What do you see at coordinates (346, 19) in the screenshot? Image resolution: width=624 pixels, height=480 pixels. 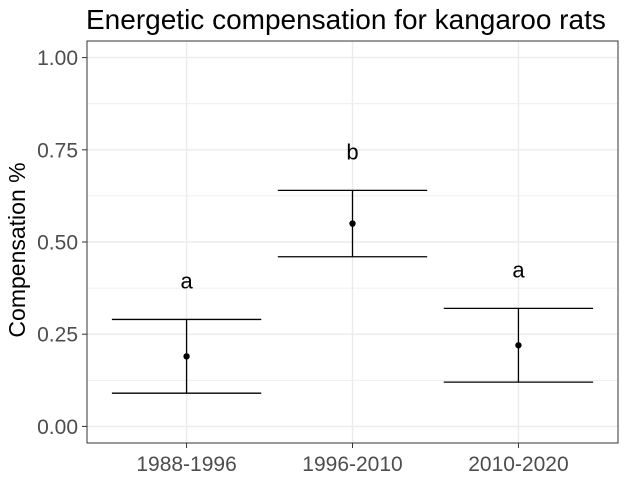 I see `chart-title: Energetic compensation for kangaroo rats` at bounding box center [346, 19].